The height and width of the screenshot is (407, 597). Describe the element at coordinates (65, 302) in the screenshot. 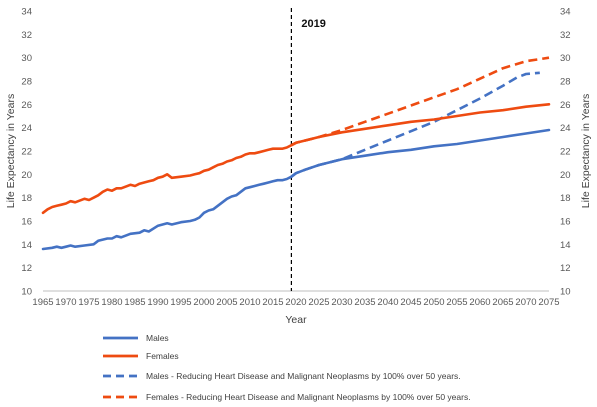

I see `x-tick-label: 1970` at that location.